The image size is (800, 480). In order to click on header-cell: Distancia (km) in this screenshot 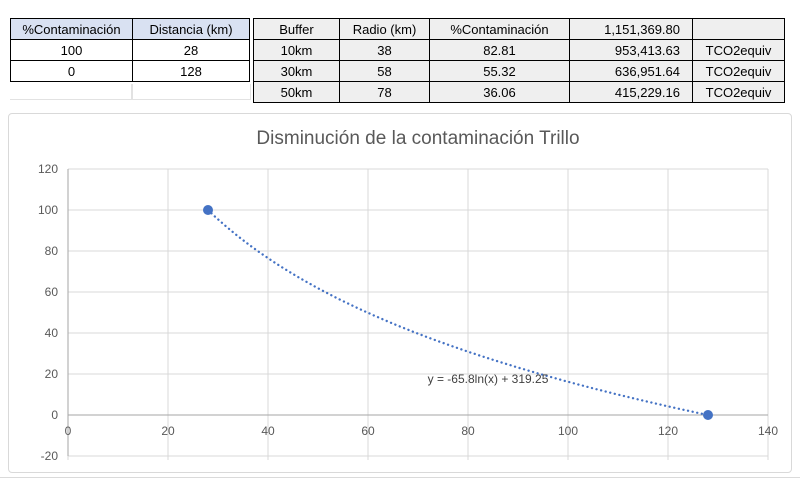, I will do `click(191, 29)`.